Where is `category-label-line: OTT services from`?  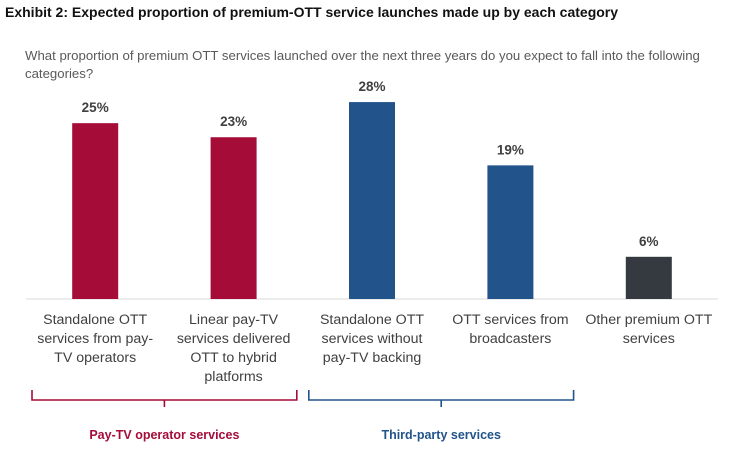 category-label-line: OTT services from is located at coordinates (510, 320).